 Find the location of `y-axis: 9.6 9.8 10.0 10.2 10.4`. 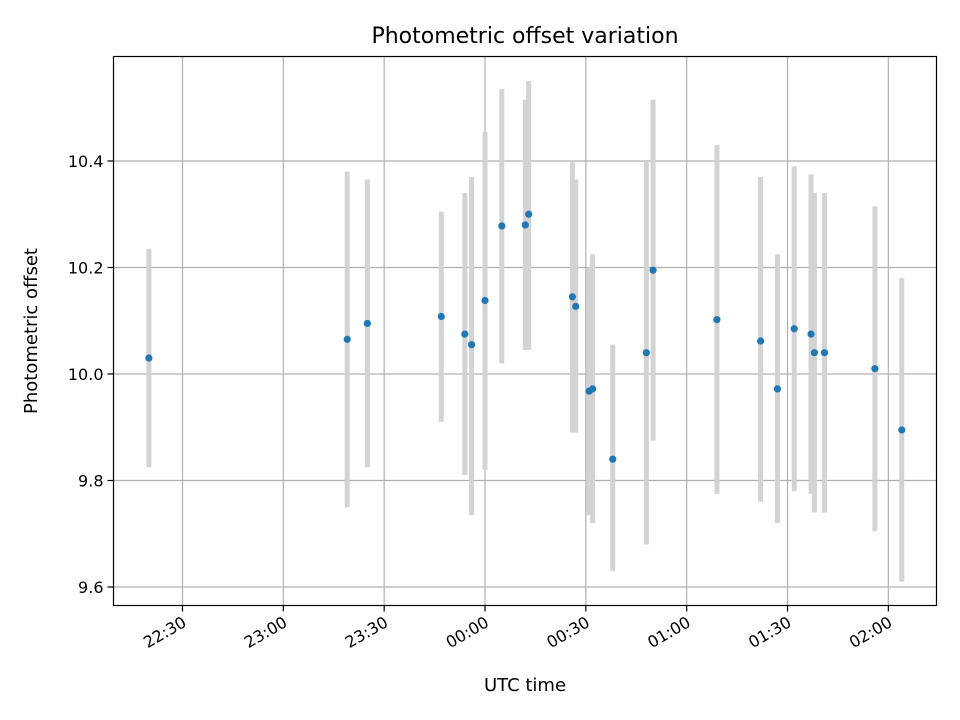

y-axis: 9.6 9.8 10.0 10.2 10.4 is located at coordinates (91, 374).